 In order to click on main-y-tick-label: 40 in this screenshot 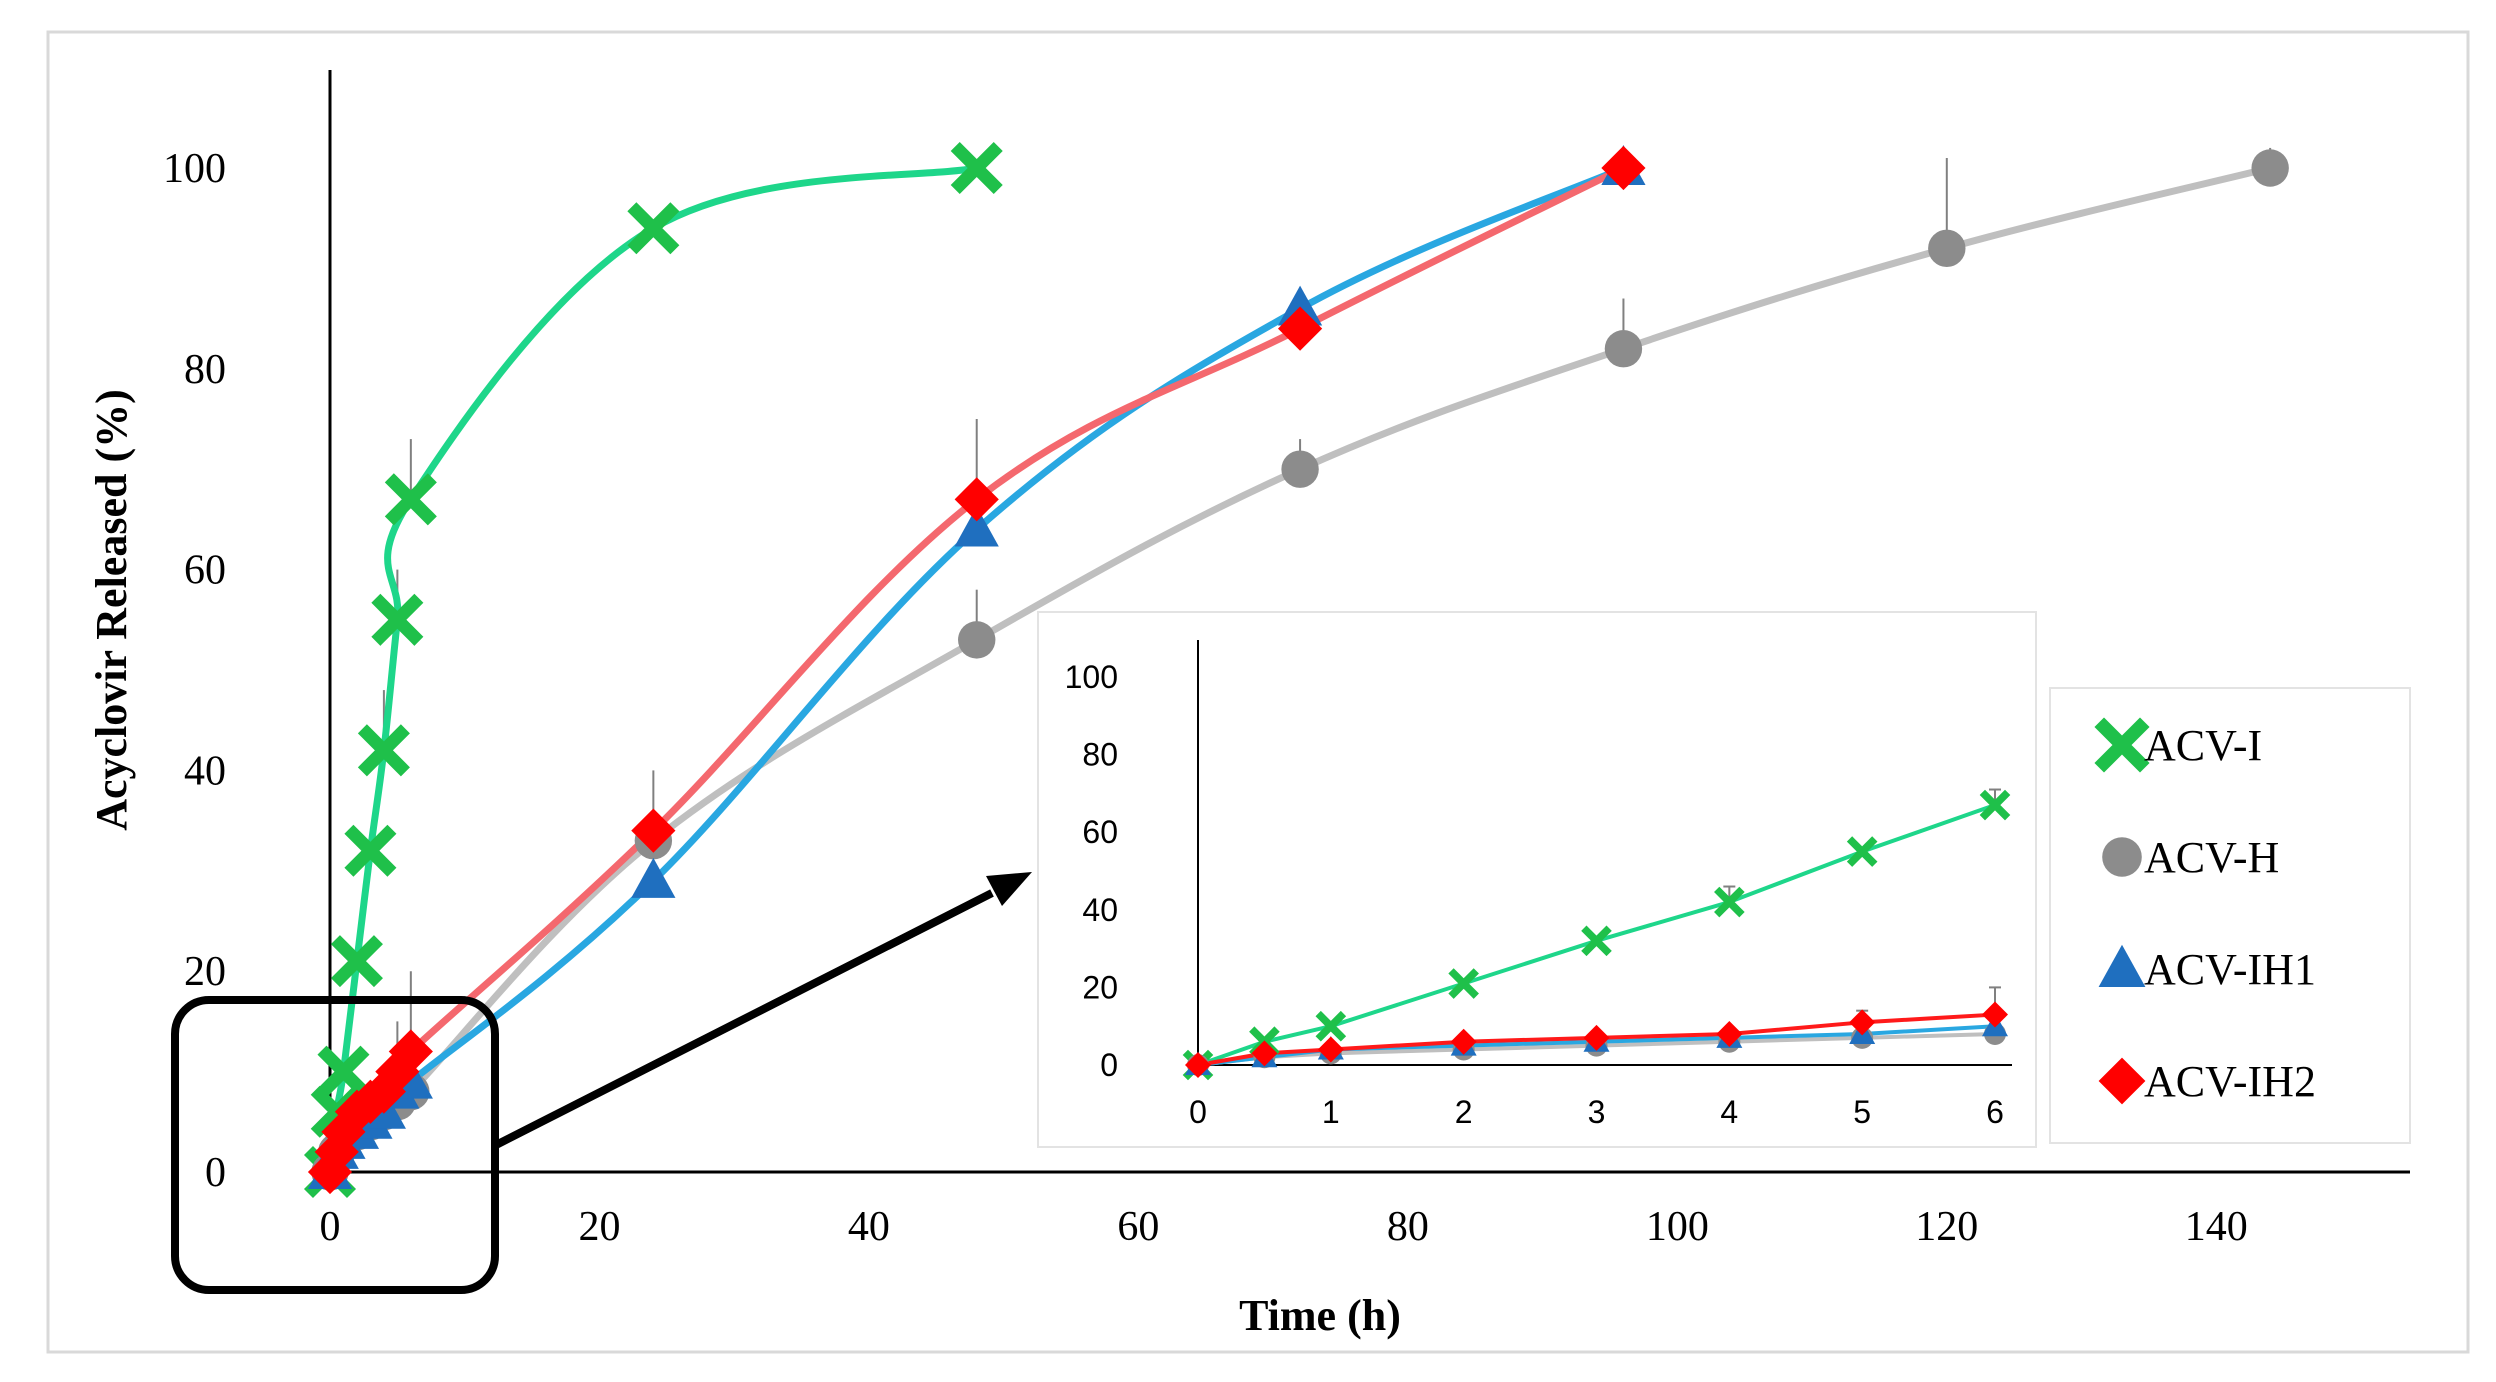, I will do `click(205, 771)`.